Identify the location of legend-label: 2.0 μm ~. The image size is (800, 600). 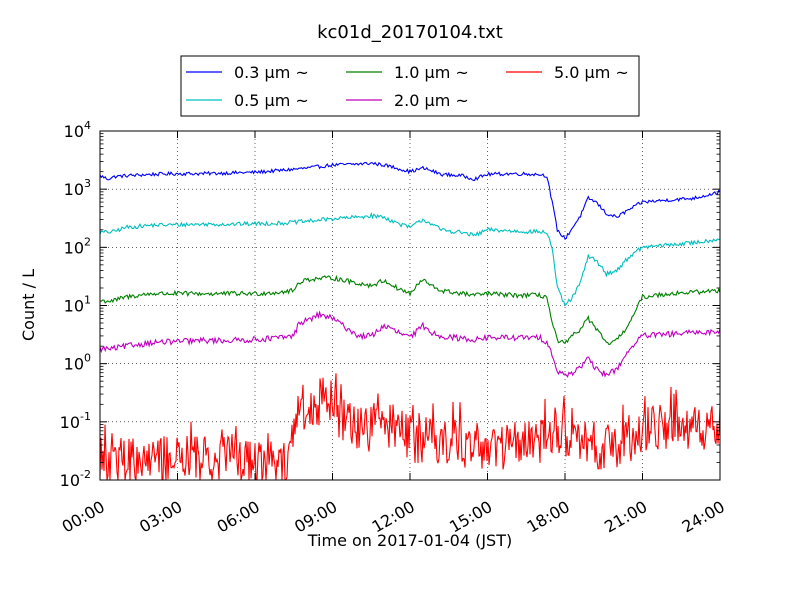
(431, 100).